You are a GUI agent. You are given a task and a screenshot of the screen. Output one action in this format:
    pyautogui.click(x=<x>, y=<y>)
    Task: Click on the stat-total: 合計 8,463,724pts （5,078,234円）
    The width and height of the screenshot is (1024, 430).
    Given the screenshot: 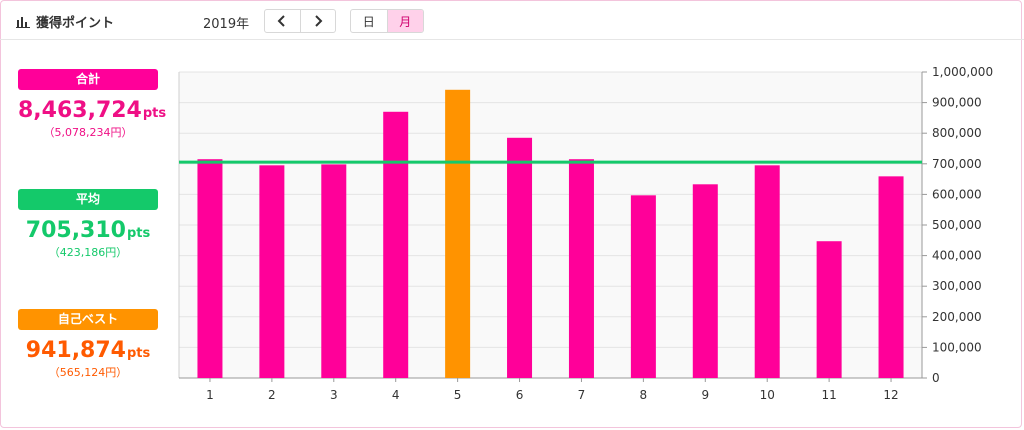 What is the action you would take?
    pyautogui.click(x=92, y=104)
    